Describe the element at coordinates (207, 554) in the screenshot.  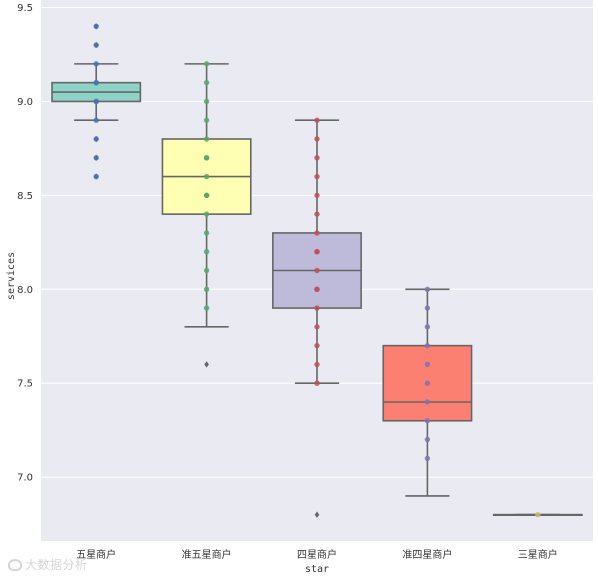
I see `x-tick-label: 准五星商户` at that location.